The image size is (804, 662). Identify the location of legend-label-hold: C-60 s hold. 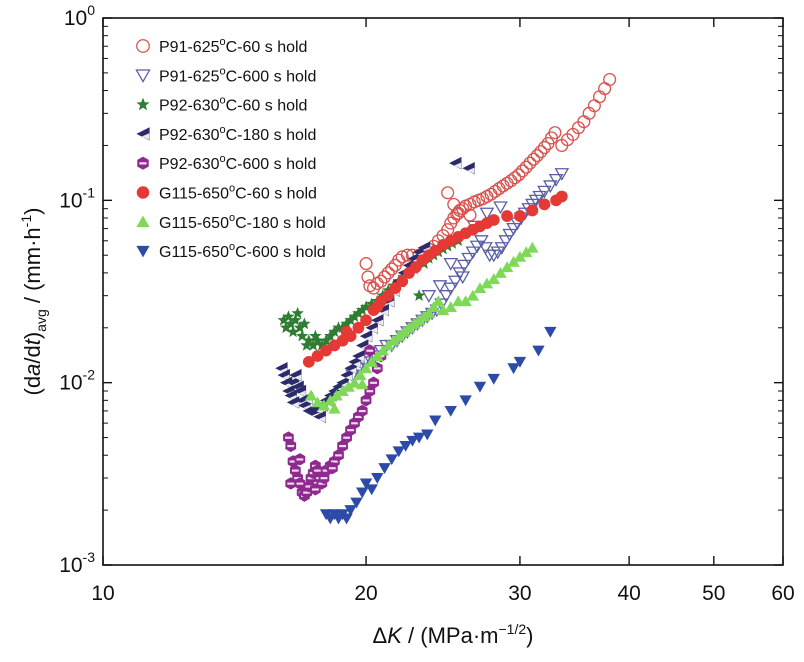
(276, 194).